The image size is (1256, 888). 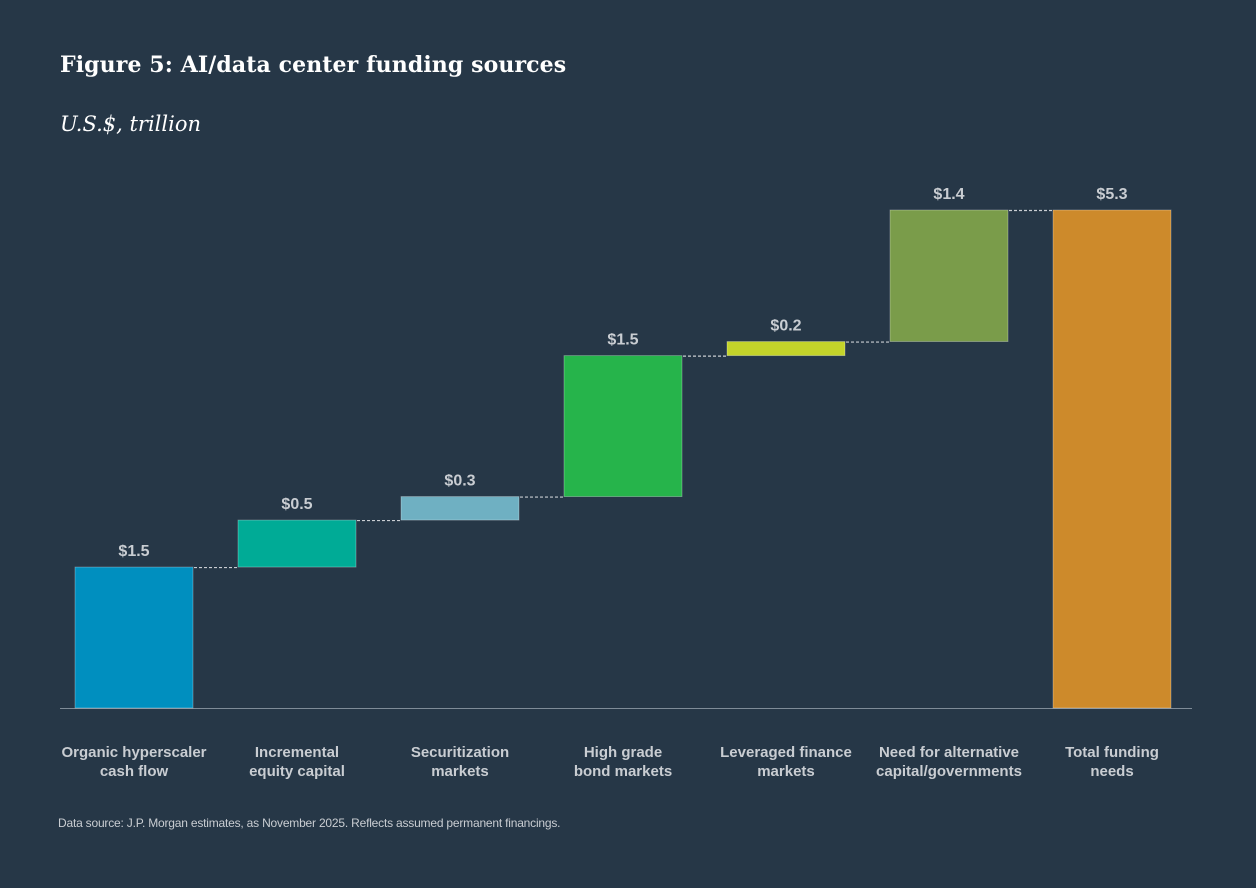 I want to click on category-label-line: cash flow, so click(x=134, y=771).